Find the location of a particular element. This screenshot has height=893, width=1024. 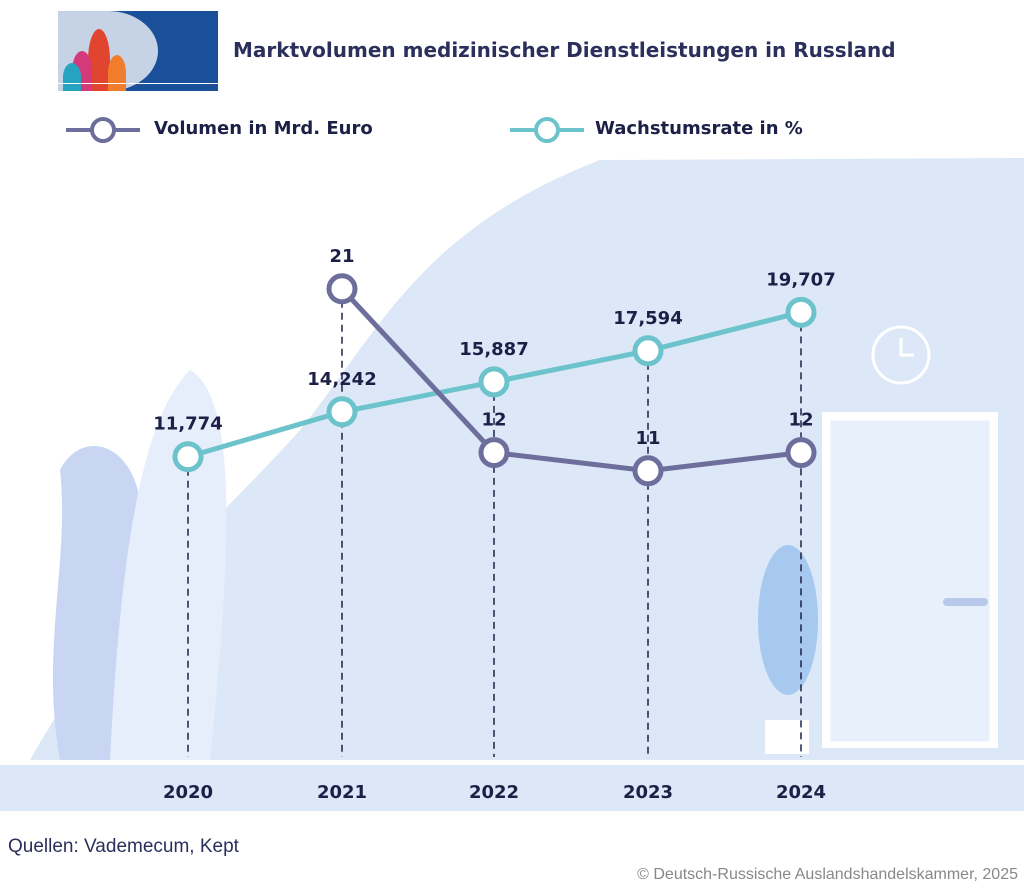

legend-growth is located at coordinates (547, 132).